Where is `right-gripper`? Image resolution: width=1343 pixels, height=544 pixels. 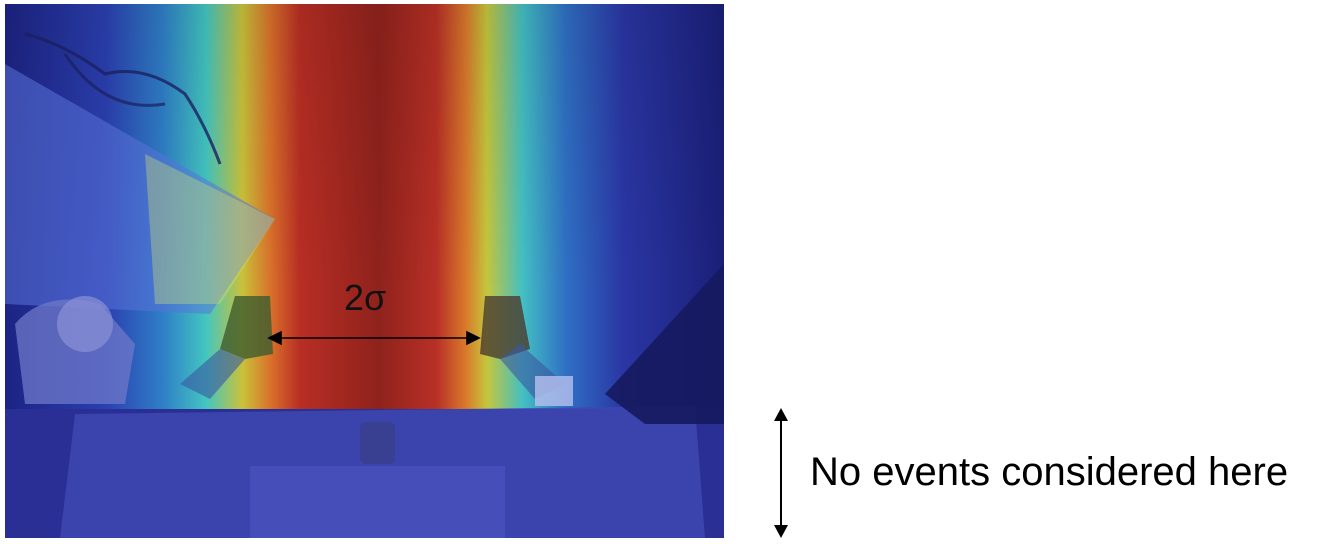
right-gripper is located at coordinates (505, 327).